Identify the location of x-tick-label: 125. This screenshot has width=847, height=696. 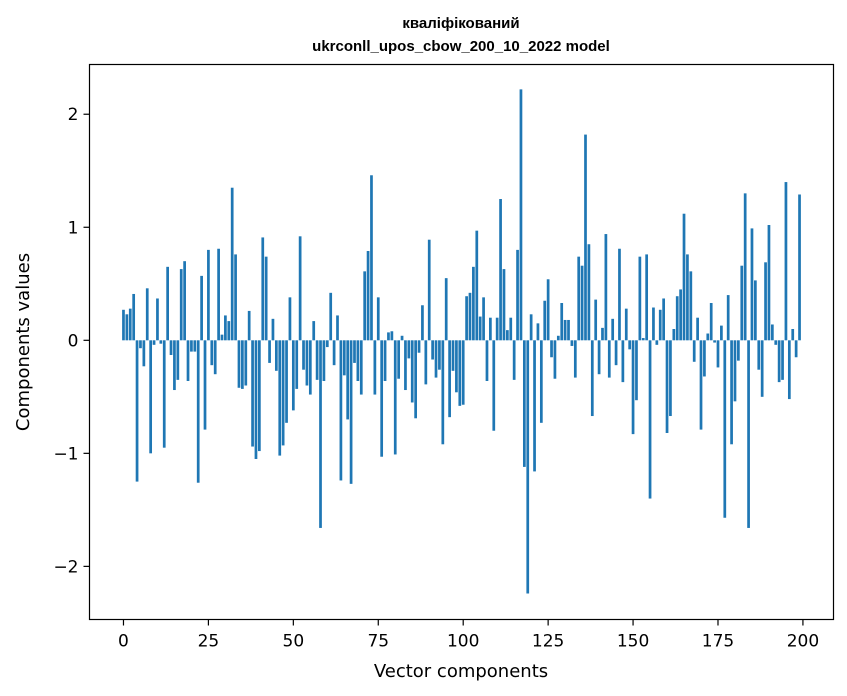
(548, 642).